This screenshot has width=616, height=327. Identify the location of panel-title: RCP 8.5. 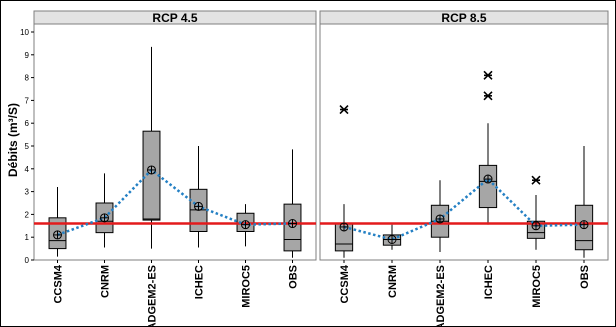
(463, 18).